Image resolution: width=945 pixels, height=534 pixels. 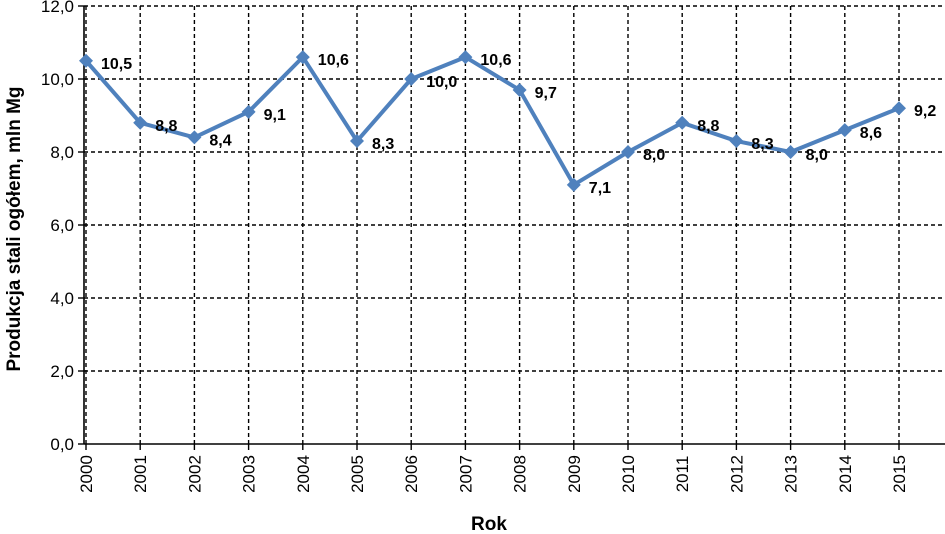 What do you see at coordinates (845, 474) in the screenshot?
I see `x-tick-label: 2014` at bounding box center [845, 474].